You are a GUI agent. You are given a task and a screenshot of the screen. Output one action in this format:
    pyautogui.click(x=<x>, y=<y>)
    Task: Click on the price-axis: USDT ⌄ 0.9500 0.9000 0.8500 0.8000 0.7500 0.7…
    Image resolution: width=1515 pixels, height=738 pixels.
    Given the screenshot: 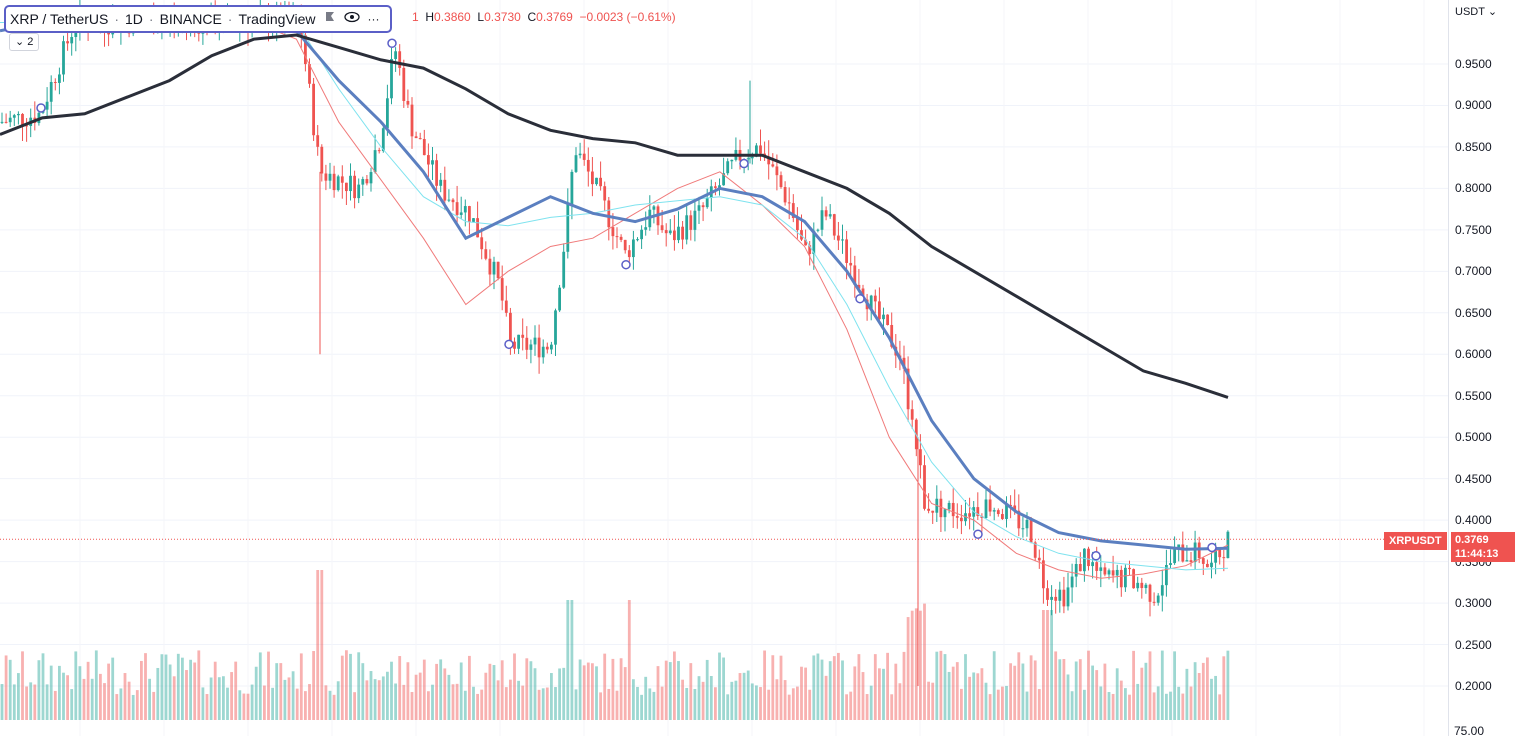 What is the action you would take?
    pyautogui.click(x=1481, y=368)
    